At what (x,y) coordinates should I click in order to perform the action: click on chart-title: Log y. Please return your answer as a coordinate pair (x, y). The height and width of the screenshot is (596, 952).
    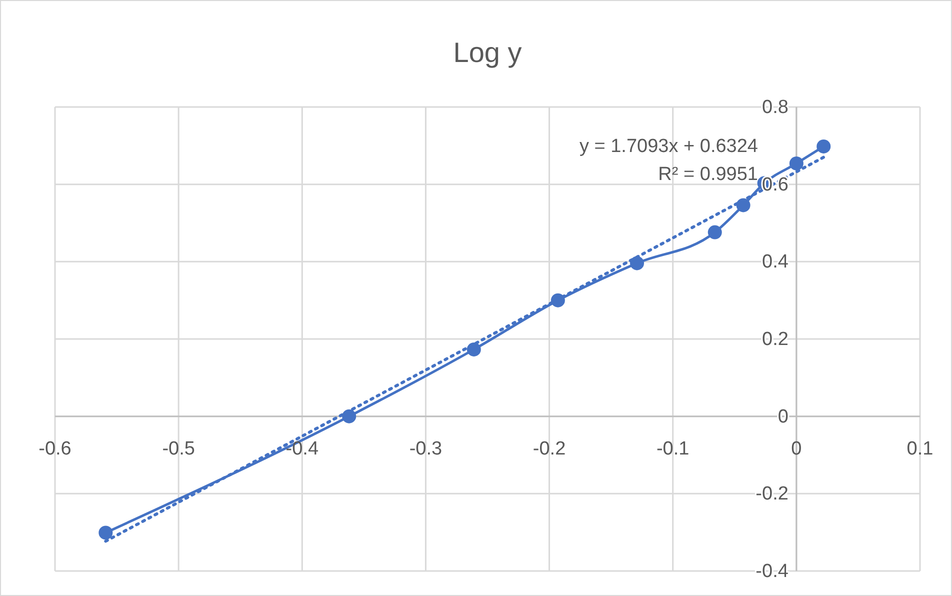
    Looking at the image, I should click on (487, 52).